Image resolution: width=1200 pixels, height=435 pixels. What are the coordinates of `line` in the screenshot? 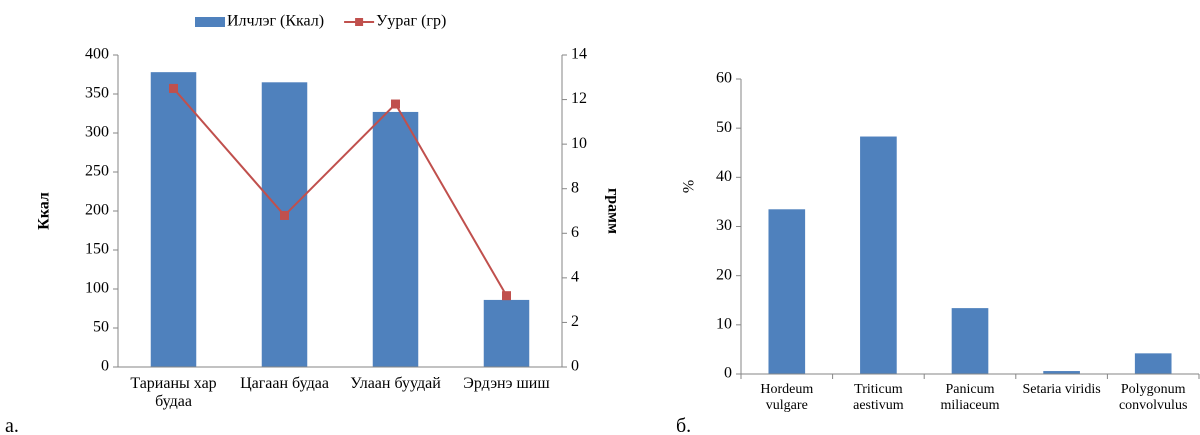 It's located at (340, 192).